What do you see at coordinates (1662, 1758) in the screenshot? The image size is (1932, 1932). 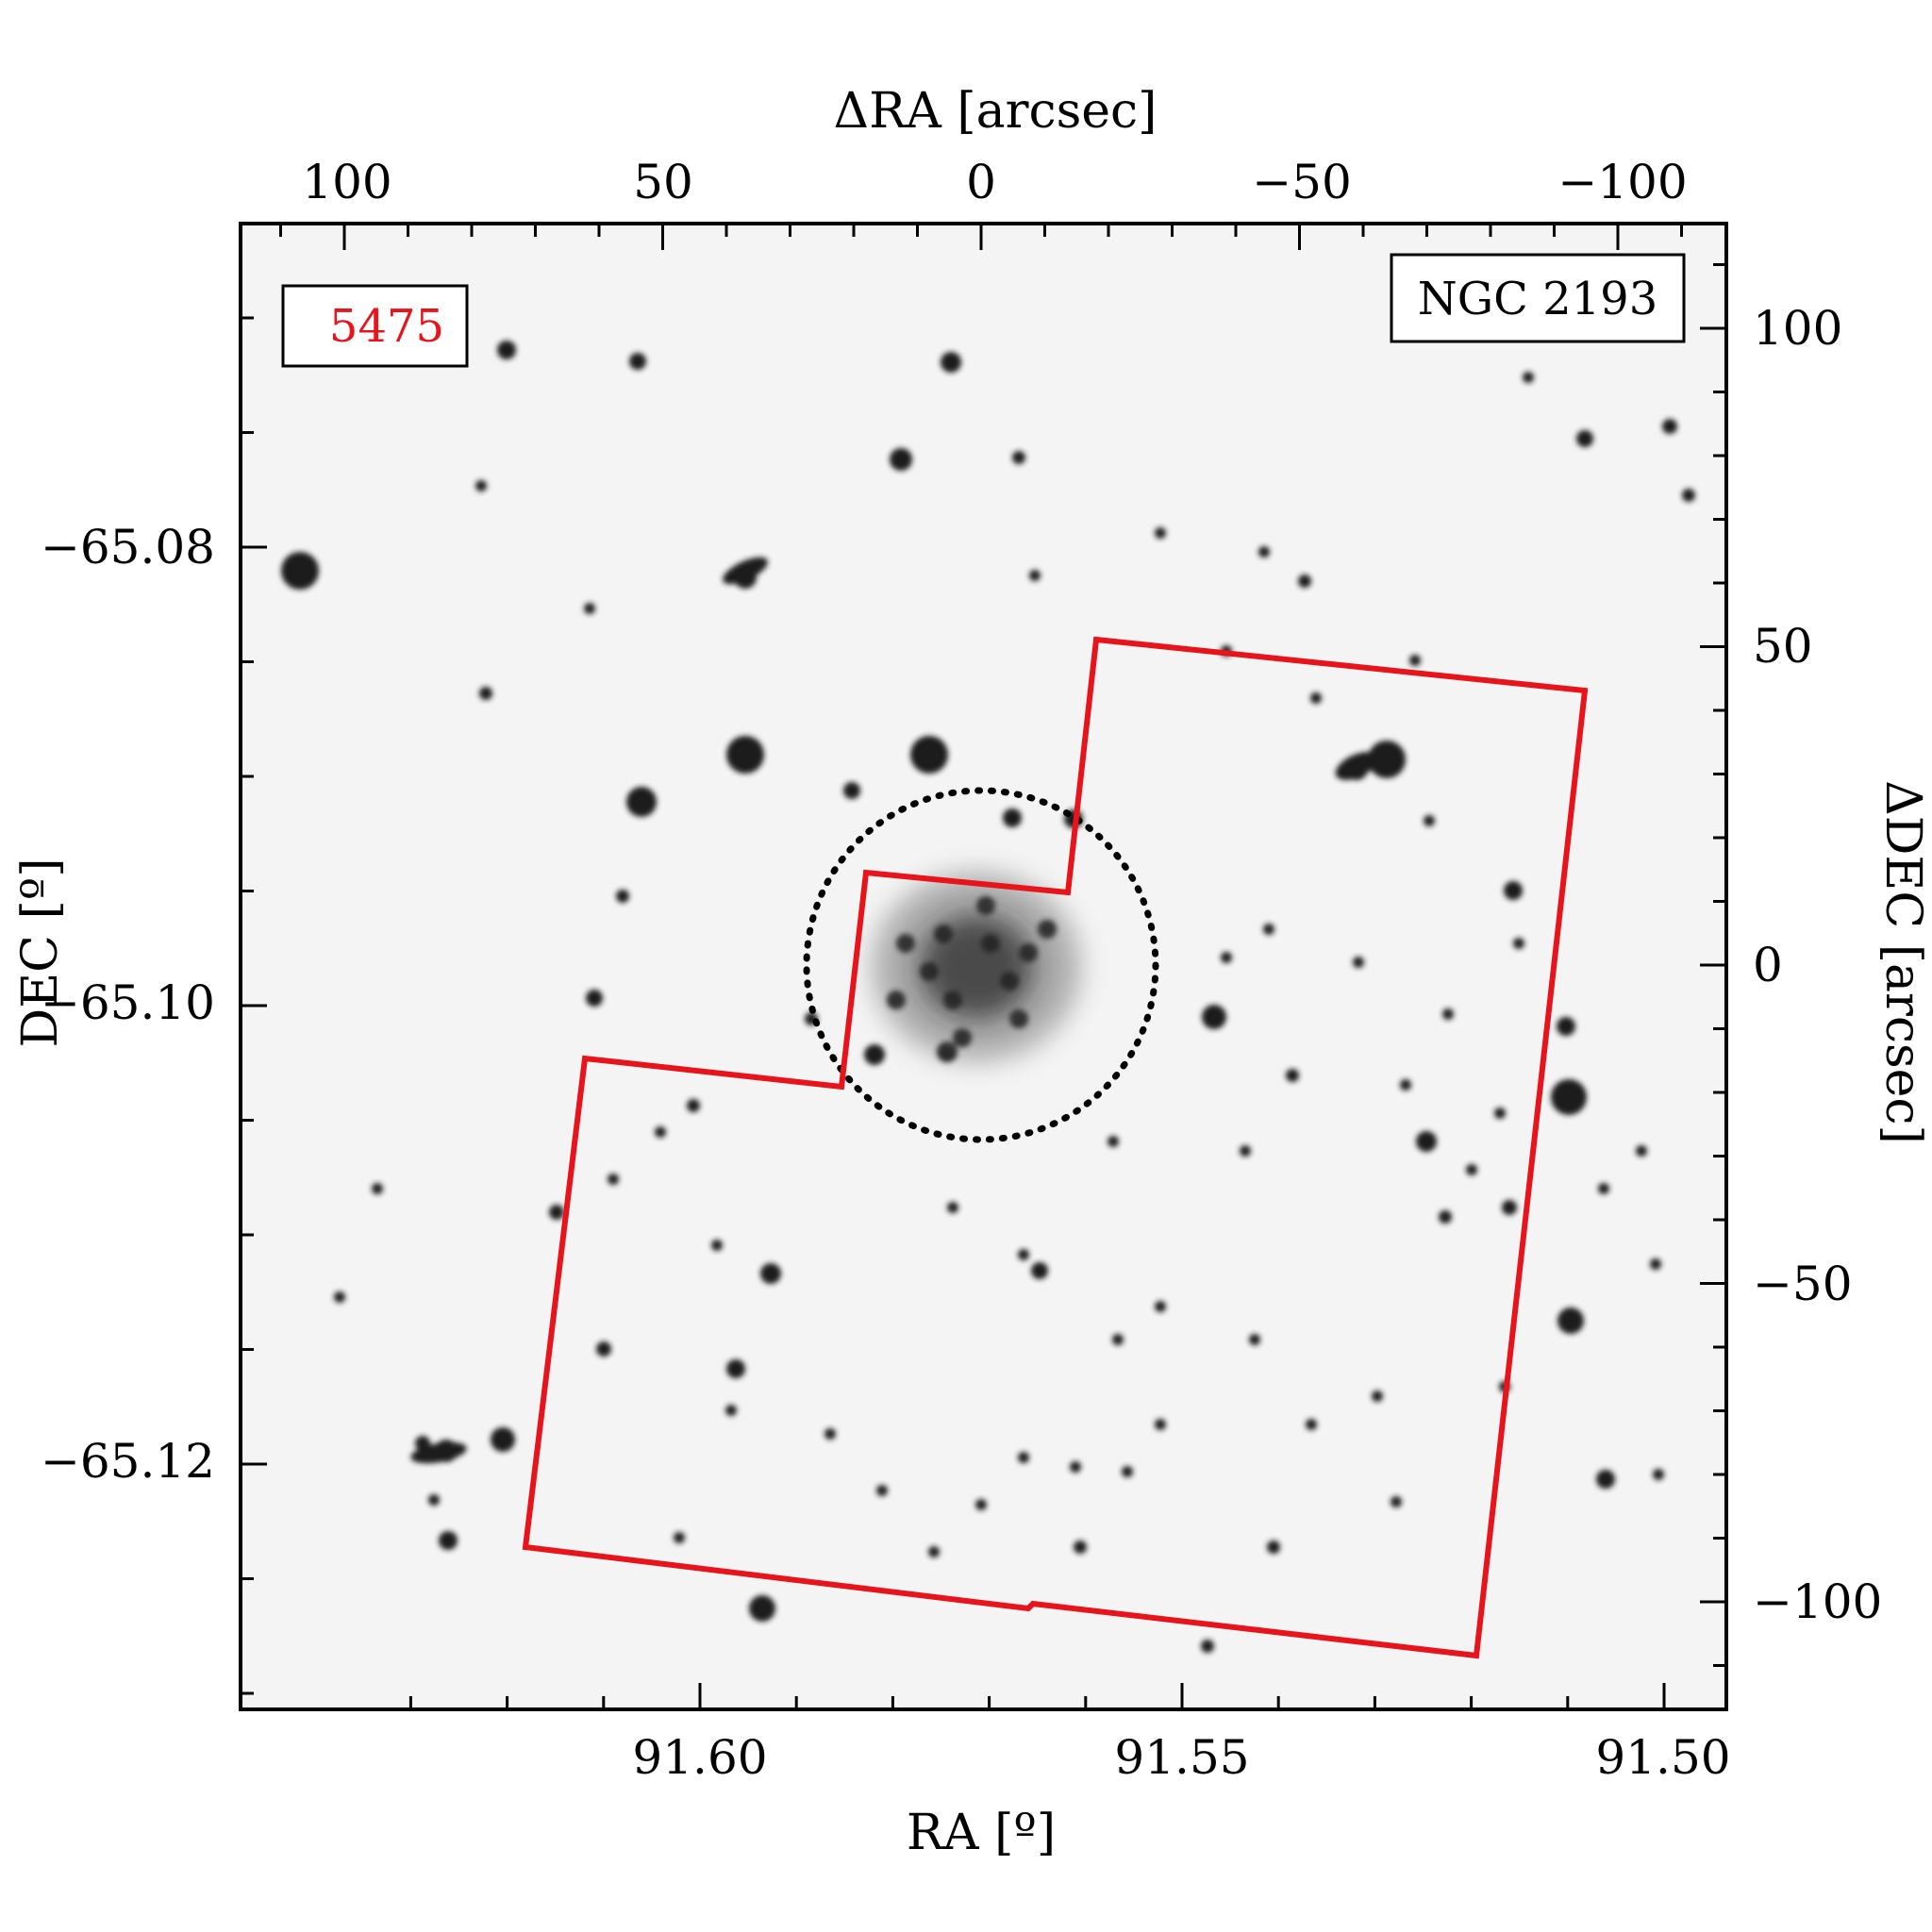 I see `bottom-tick-label: 91.50` at bounding box center [1662, 1758].